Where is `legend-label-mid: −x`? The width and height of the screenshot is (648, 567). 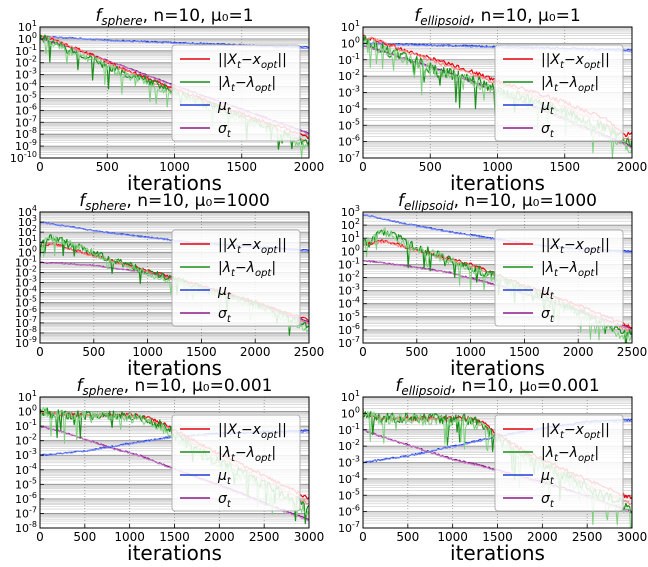
legend-label-mid: −x is located at coordinates (251, 245).